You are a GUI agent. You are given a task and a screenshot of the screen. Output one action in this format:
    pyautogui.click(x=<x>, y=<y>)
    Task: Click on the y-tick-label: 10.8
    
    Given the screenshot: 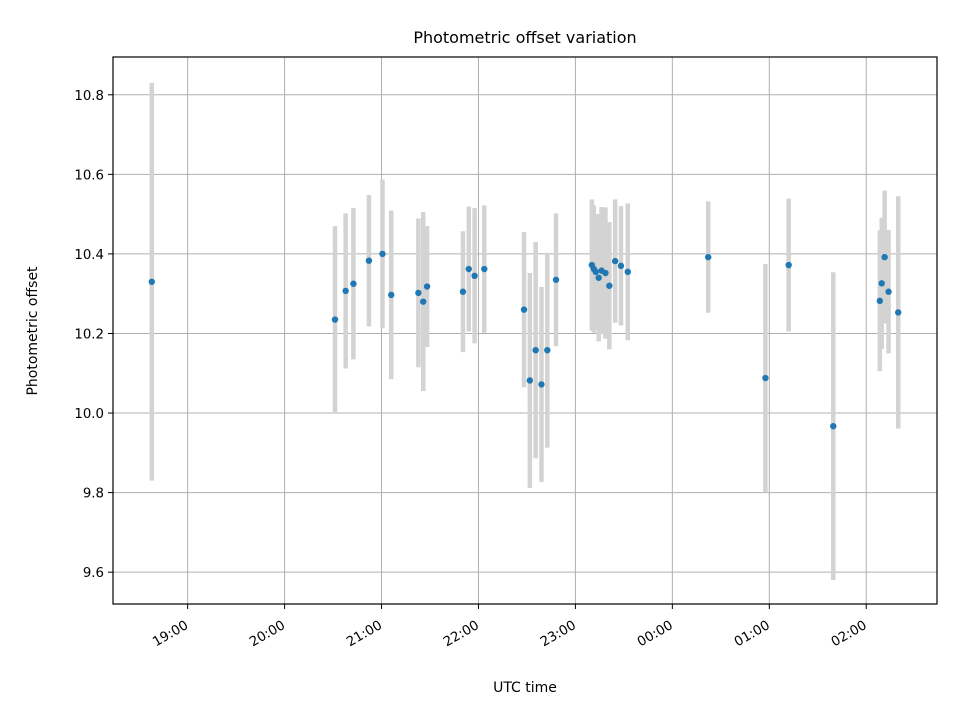 What is the action you would take?
    pyautogui.click(x=89, y=96)
    